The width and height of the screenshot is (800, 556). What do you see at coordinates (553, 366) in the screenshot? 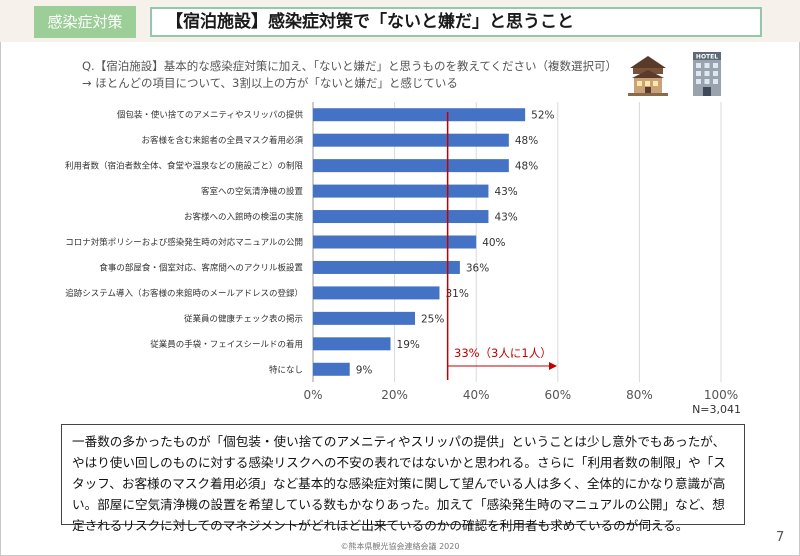
I see `reference-arrowhead` at bounding box center [553, 366].